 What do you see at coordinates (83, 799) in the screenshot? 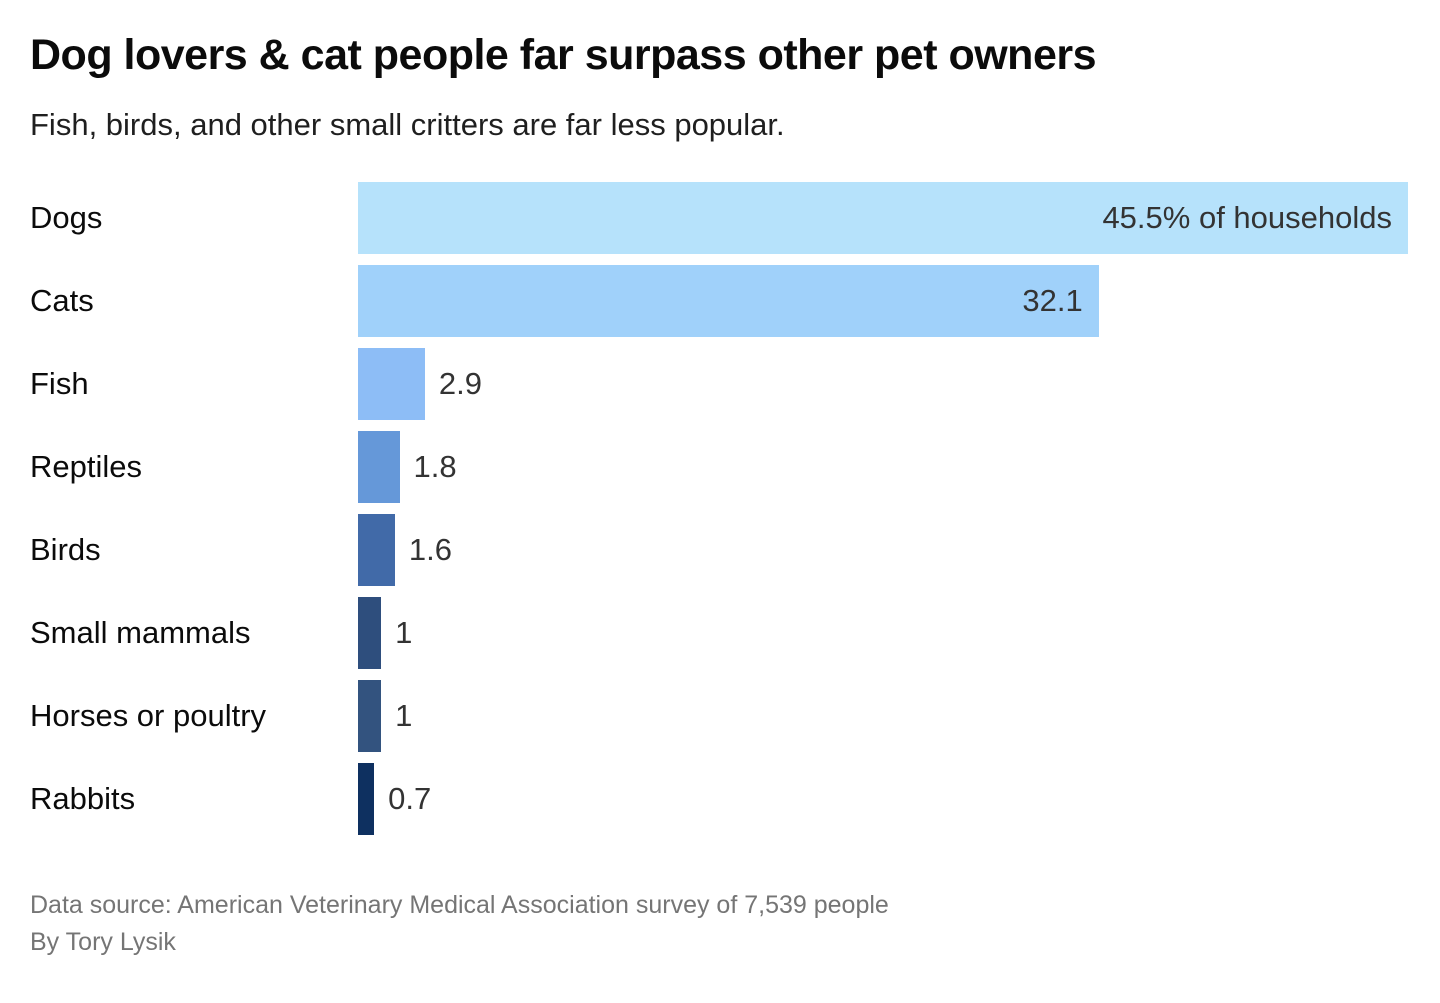
I see `category-label: Rabbits` at bounding box center [83, 799].